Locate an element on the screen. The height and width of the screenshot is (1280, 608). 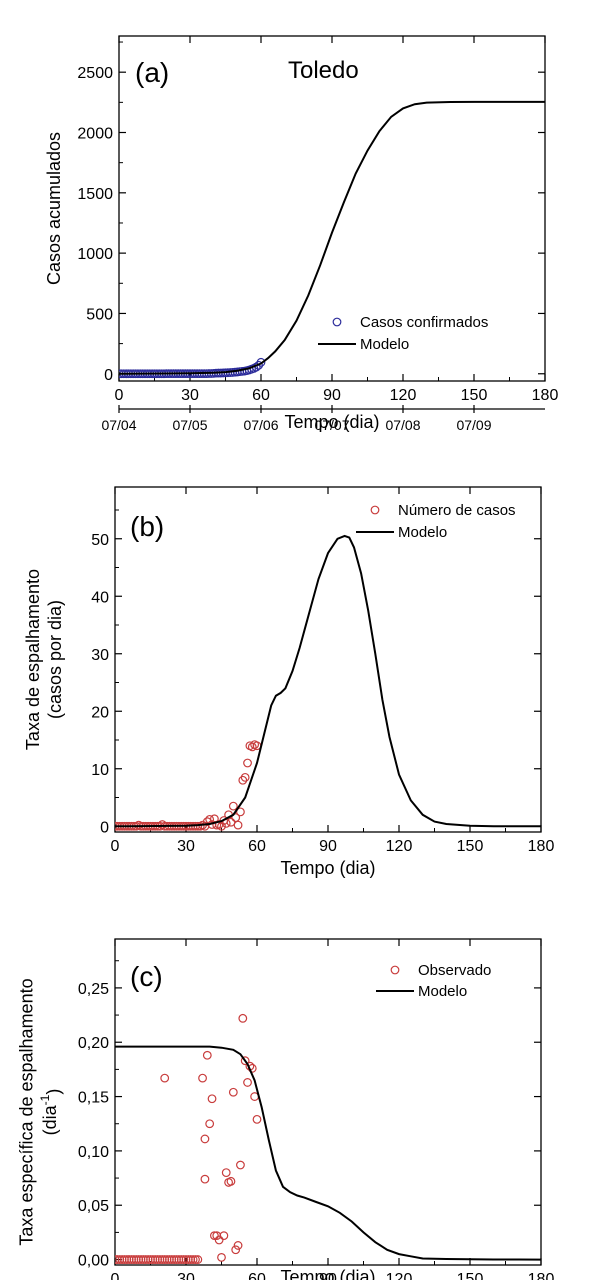
y-tick-label: 0,15 is located at coordinates (93, 1098).